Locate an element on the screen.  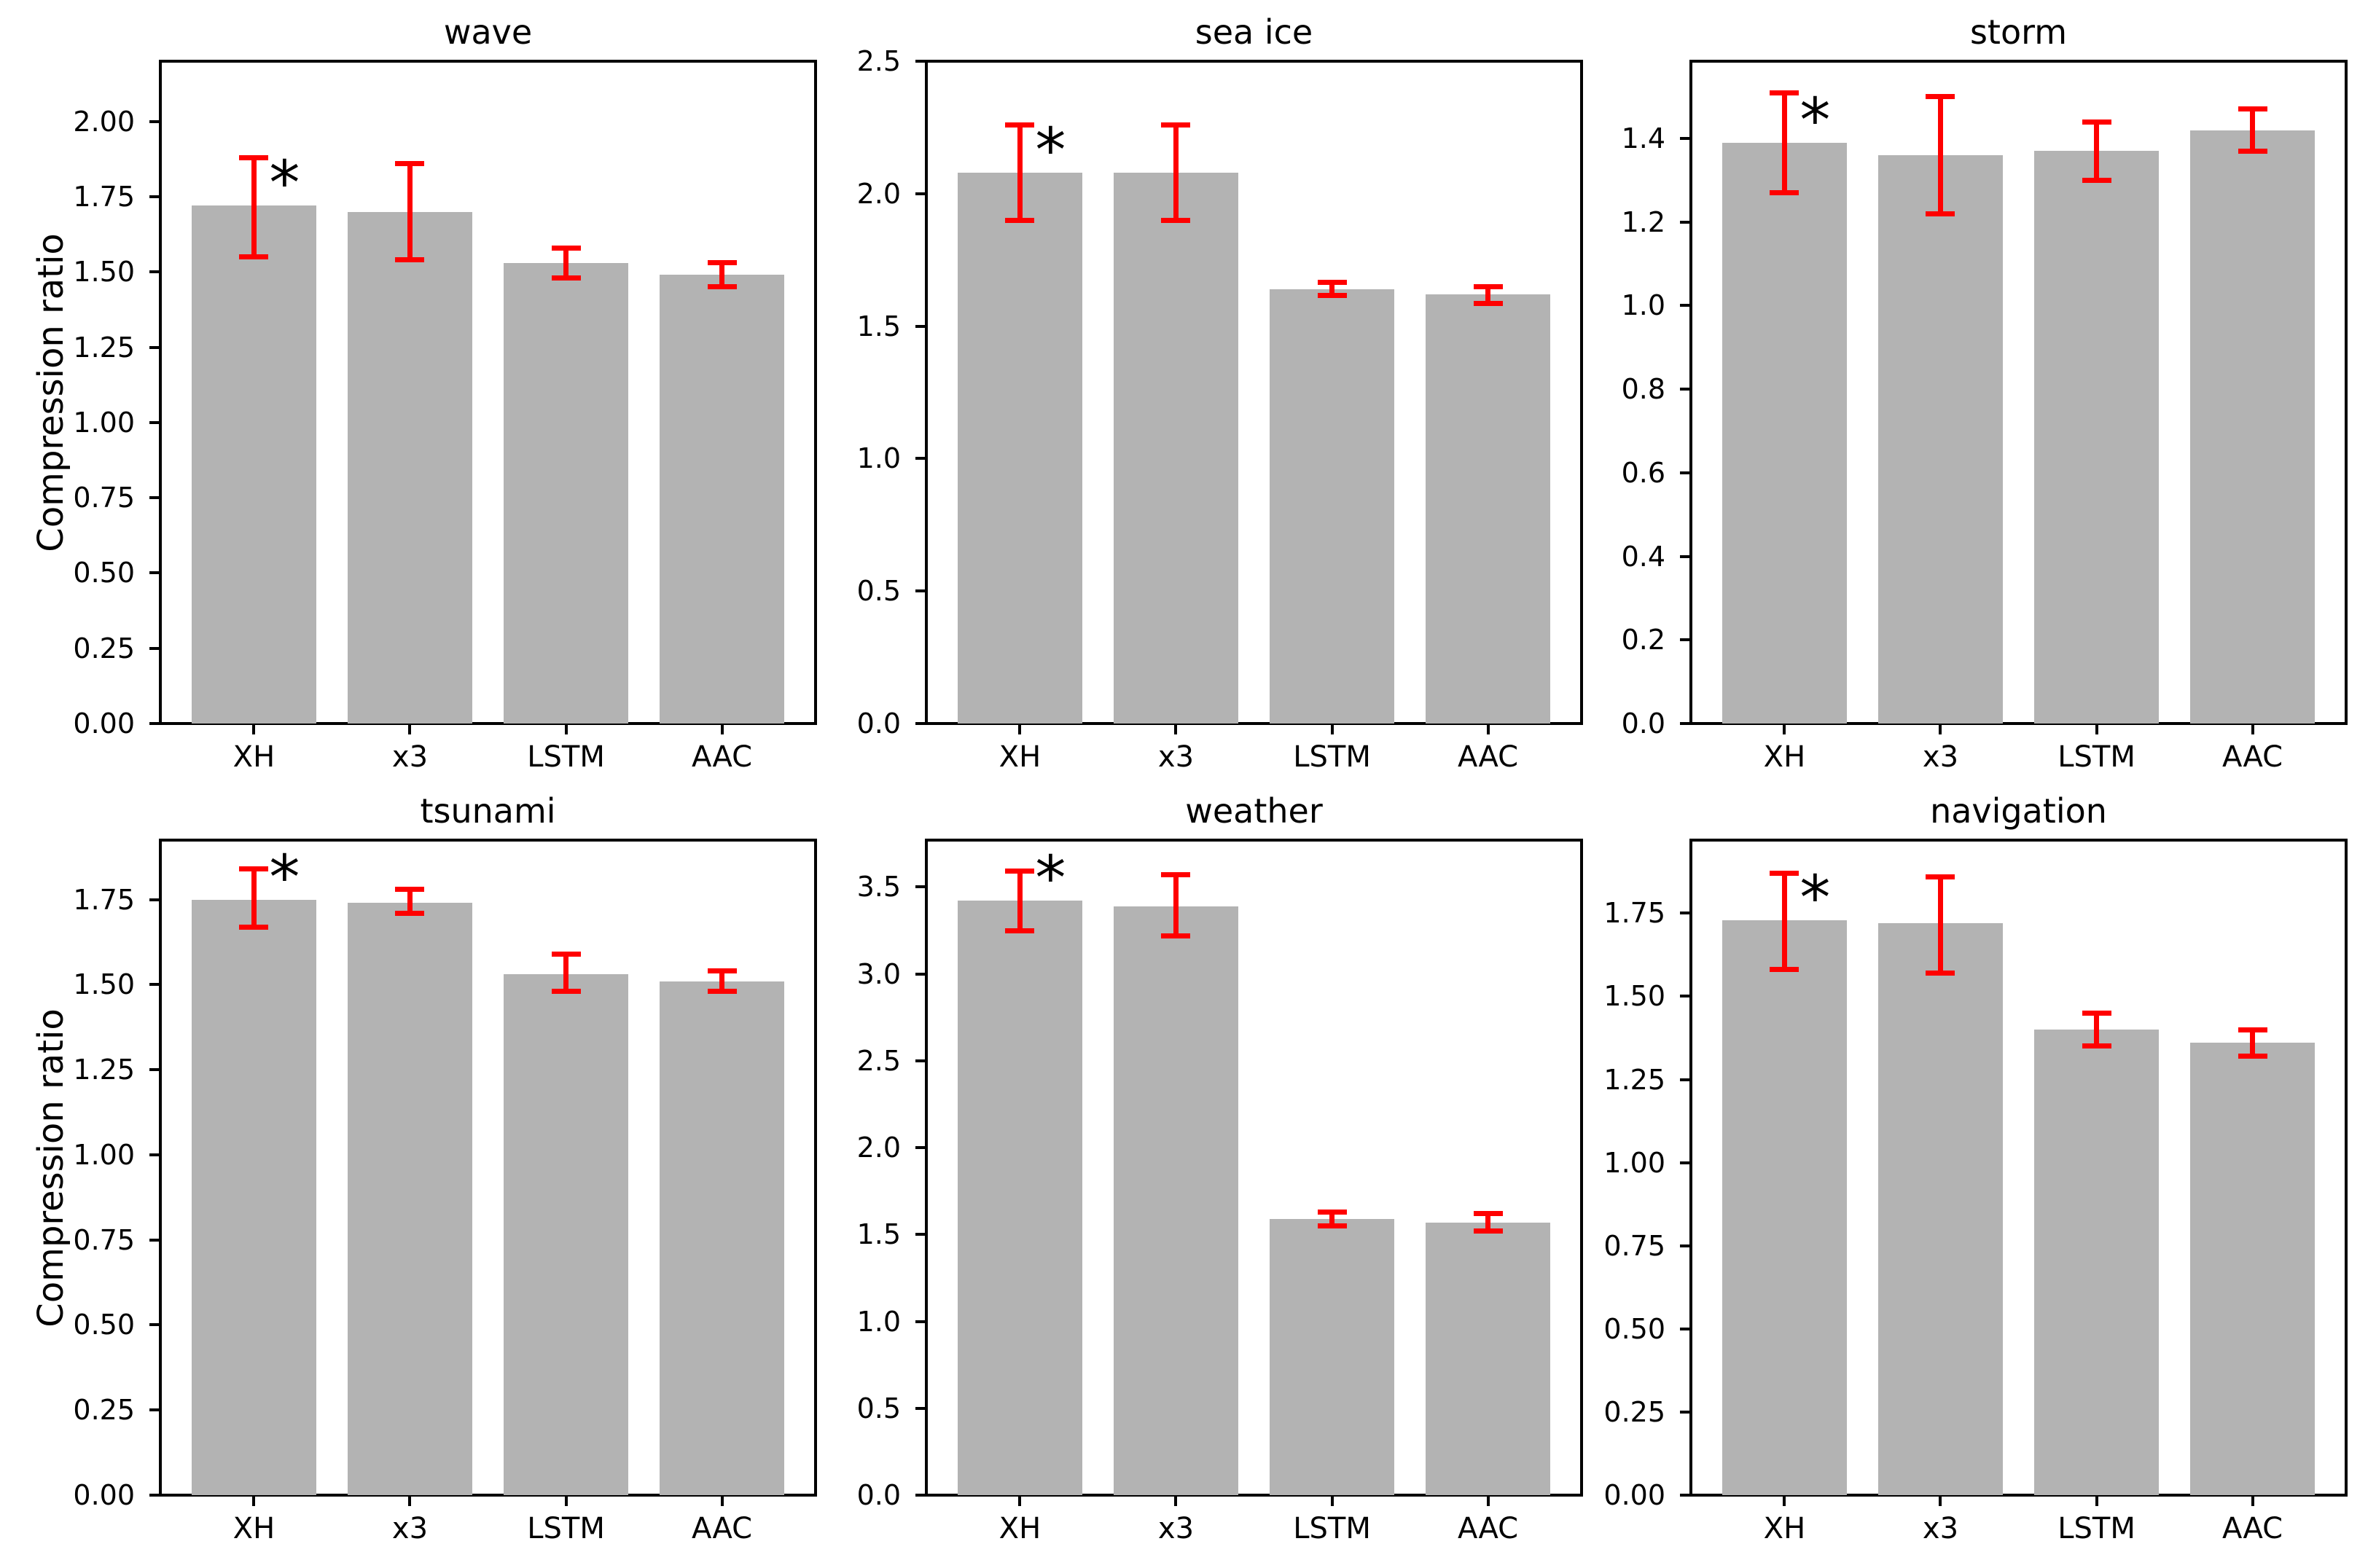
errorbar-storm-LSTM is located at coordinates (2097, 151).